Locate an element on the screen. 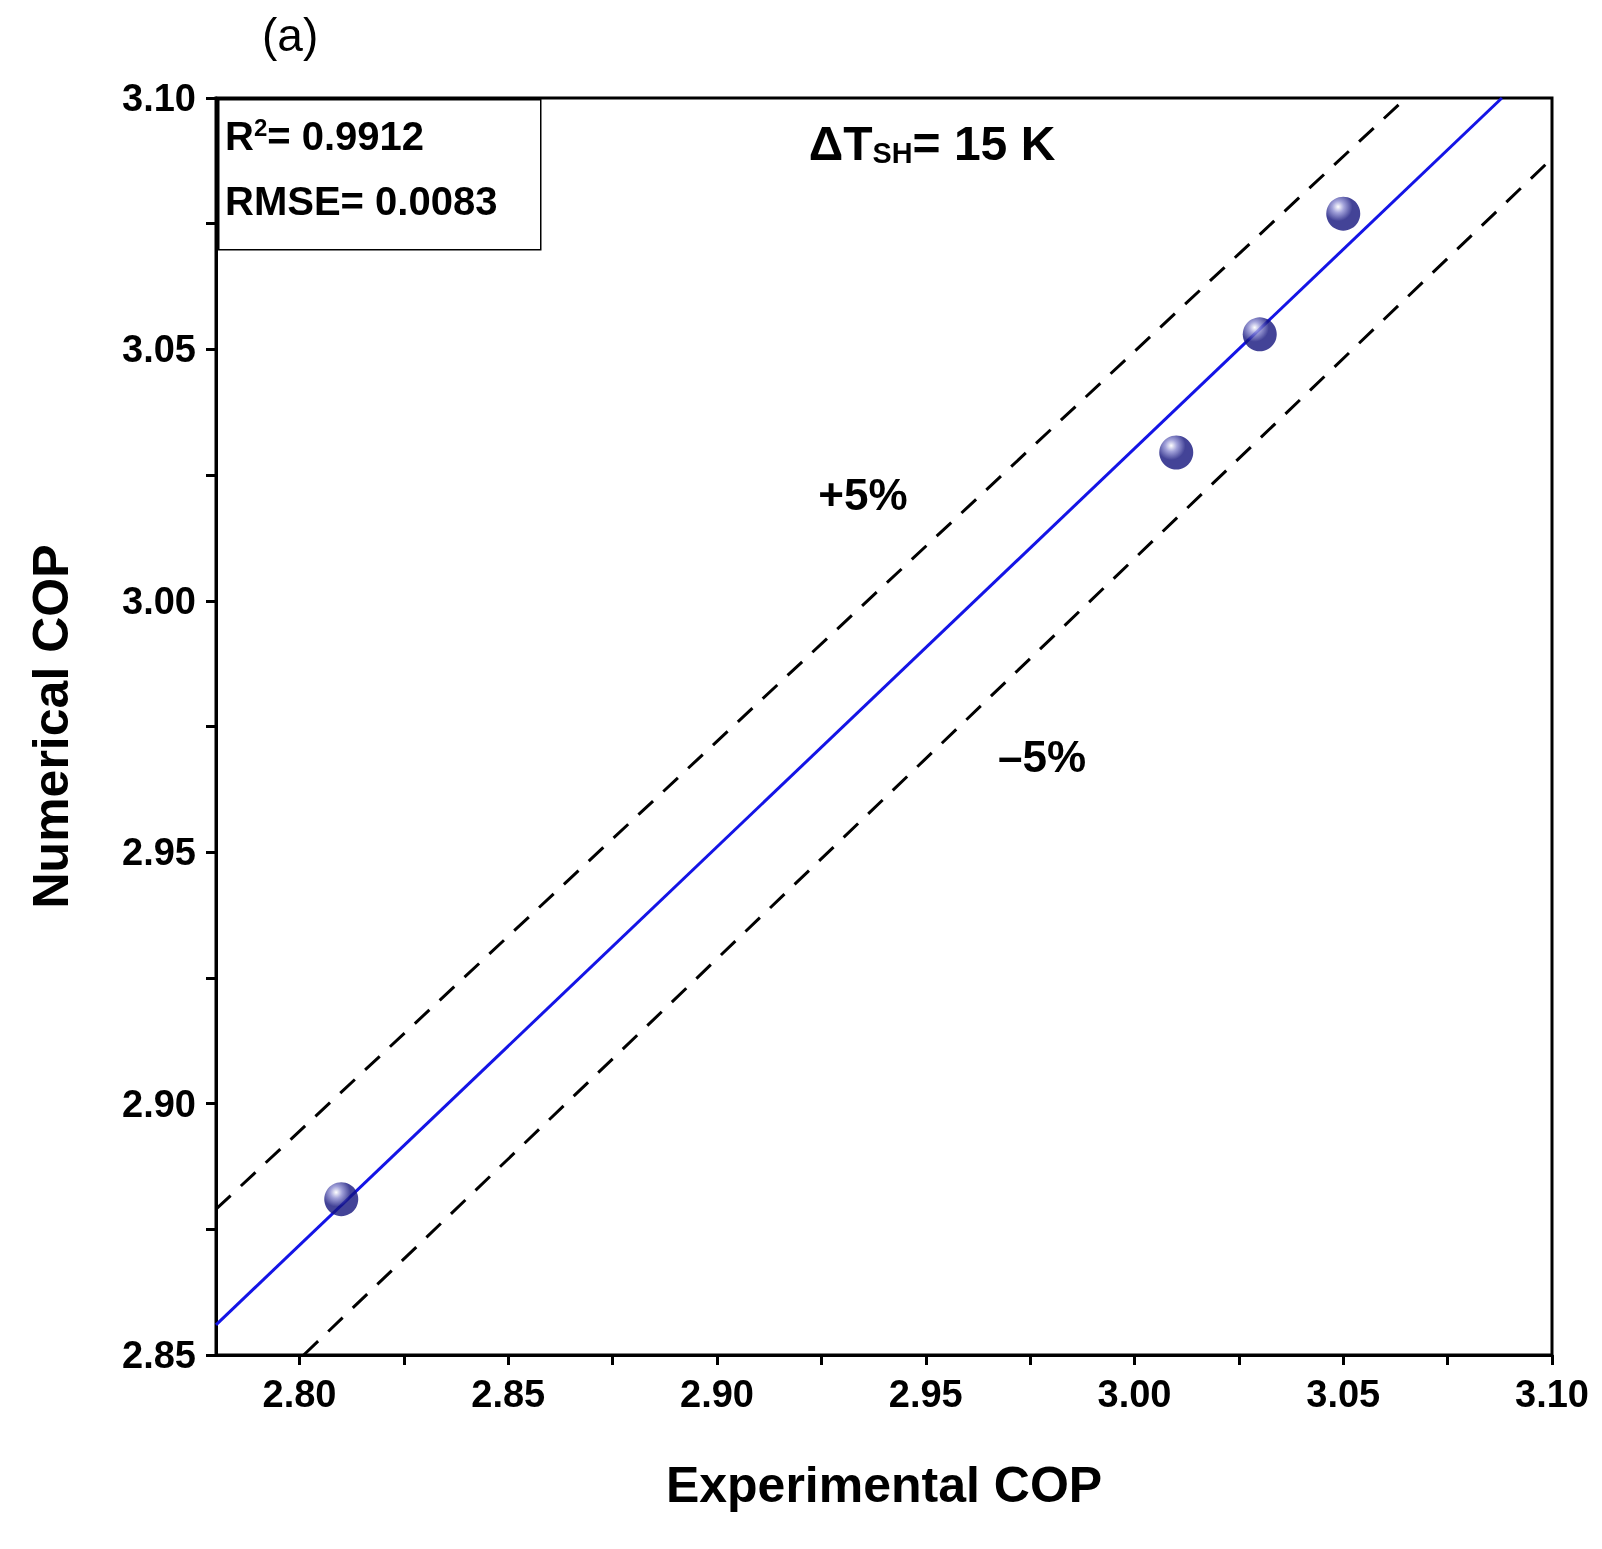 This screenshot has width=1602, height=1549. x-tick-label: 3.05 is located at coordinates (1343, 1394).